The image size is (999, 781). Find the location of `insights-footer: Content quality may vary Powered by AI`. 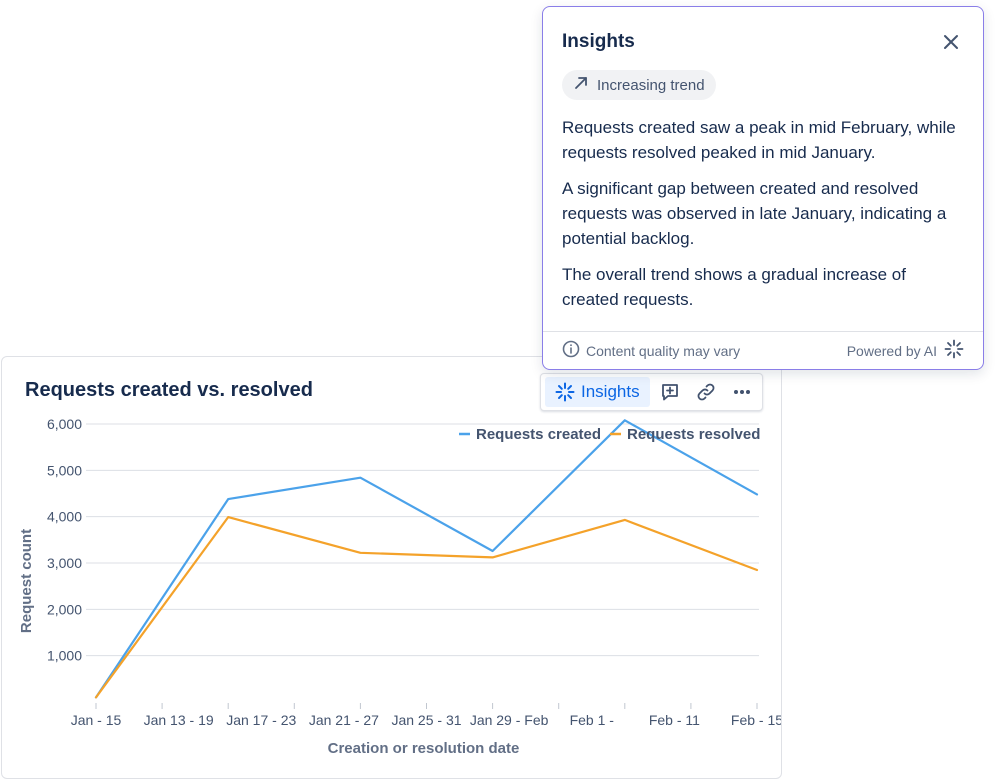

insights-footer: Content quality may vary Powered by AI is located at coordinates (763, 350).